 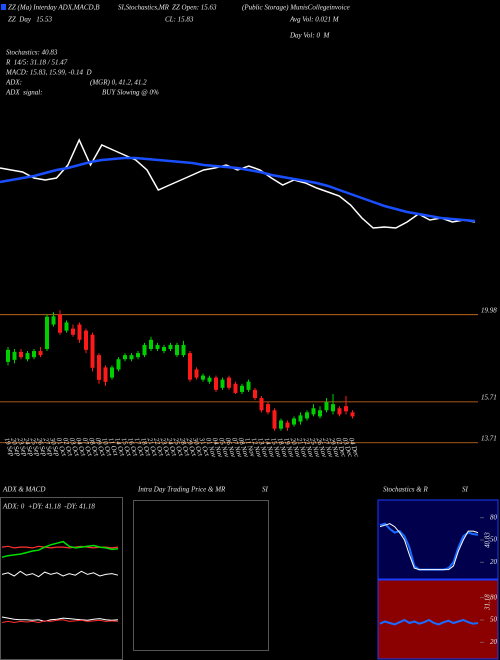 I want to click on legend-marker, so click(x=3, y=7).